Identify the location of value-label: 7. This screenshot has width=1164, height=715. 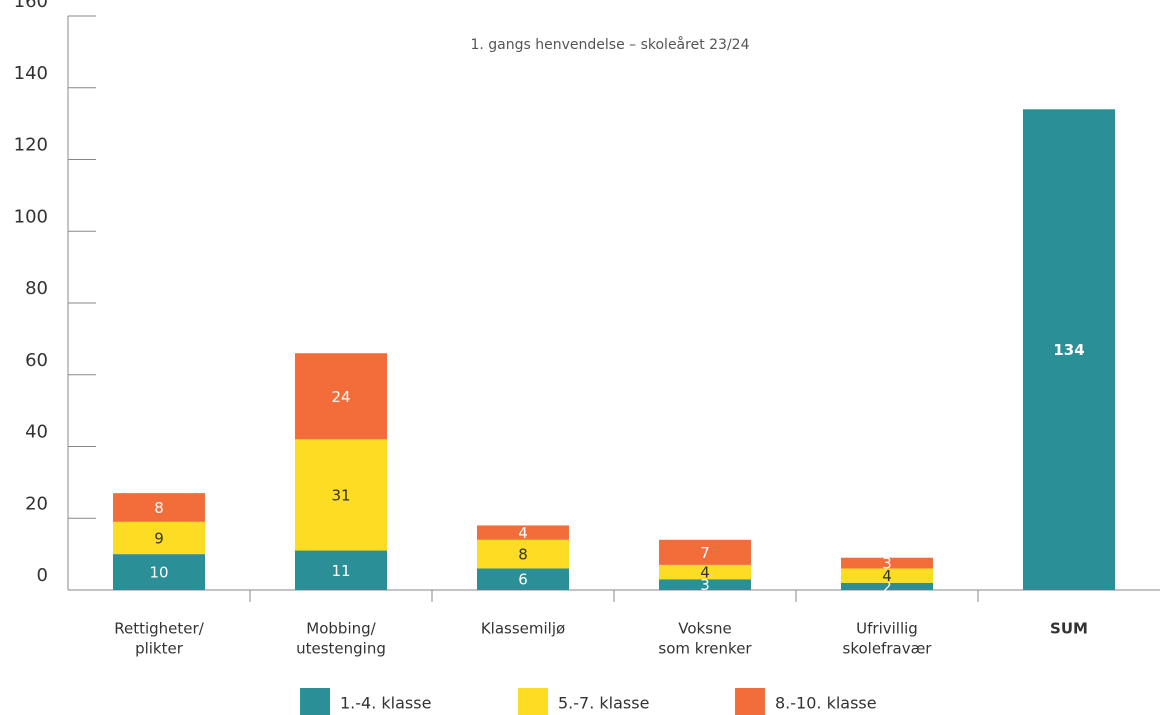
(705, 553).